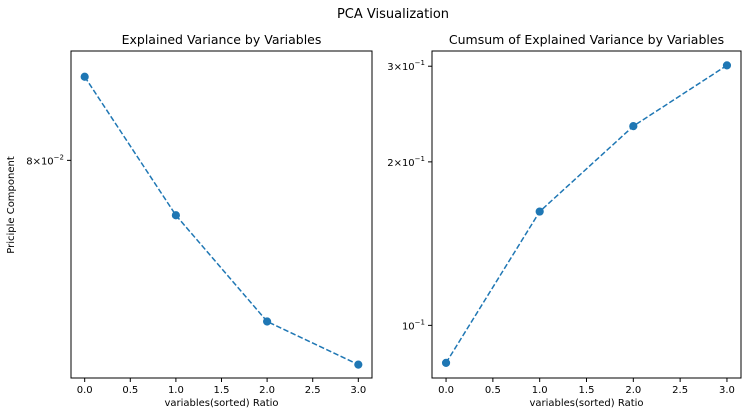  I want to click on y-tick-label: 3×10⁻¹, so click(406, 66).